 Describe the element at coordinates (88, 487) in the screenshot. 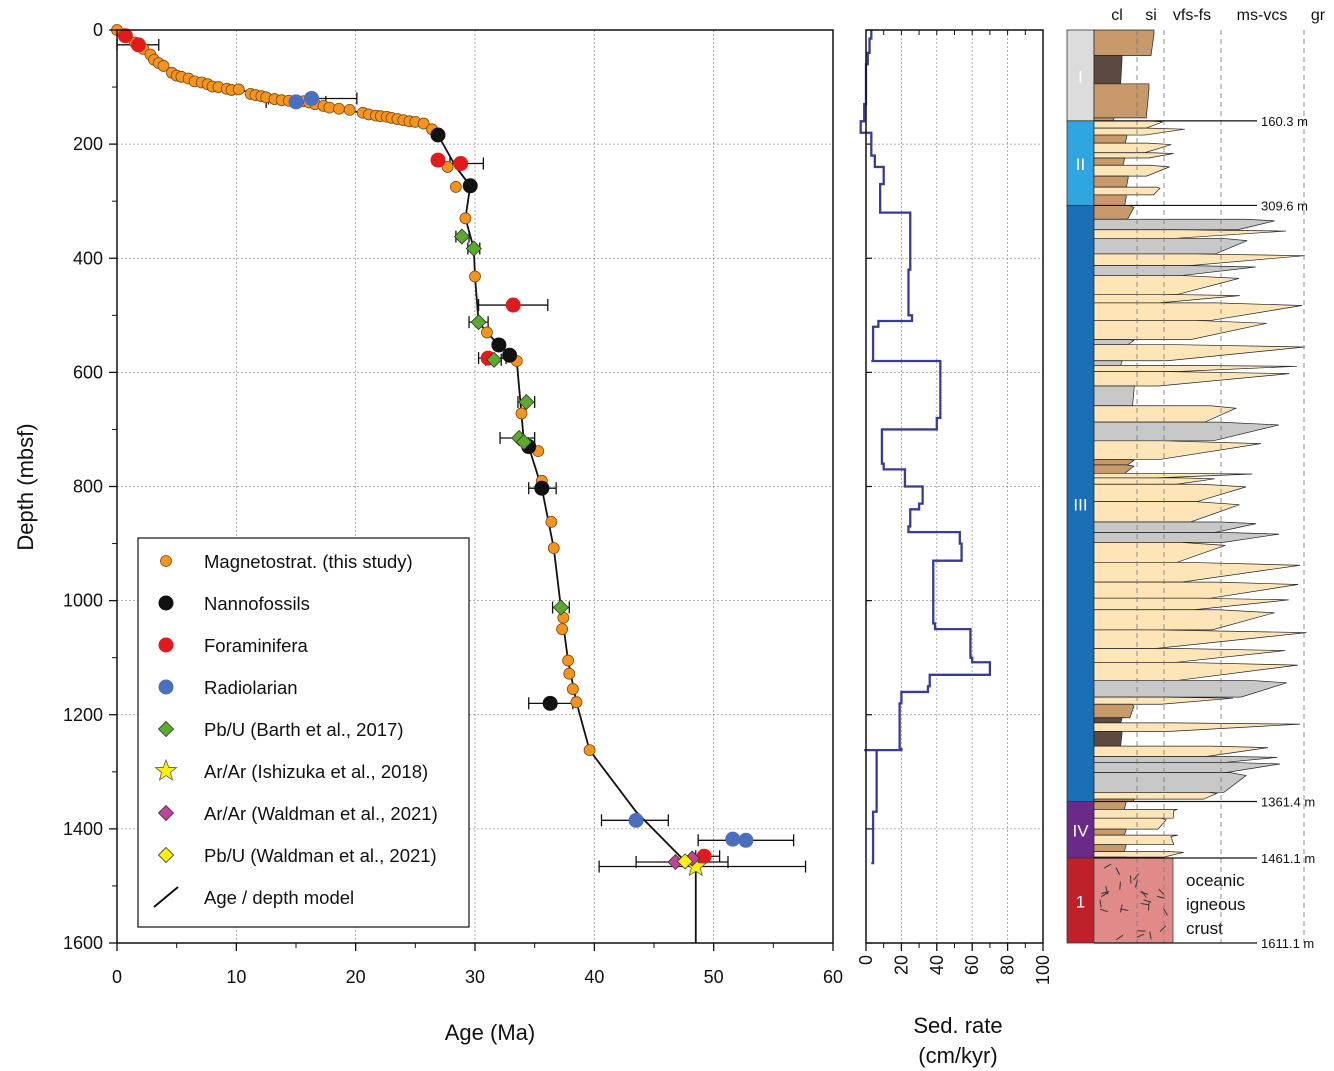

I see `y-tick-label: 800` at that location.